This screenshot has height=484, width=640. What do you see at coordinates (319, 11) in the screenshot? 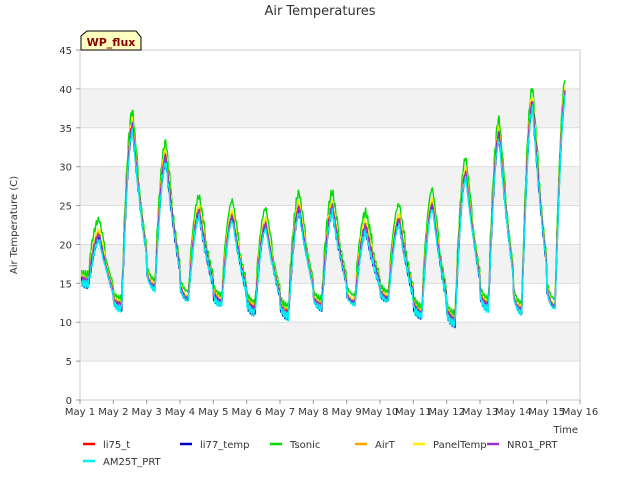
I see `chart-title: Air Temperatures` at bounding box center [319, 11].